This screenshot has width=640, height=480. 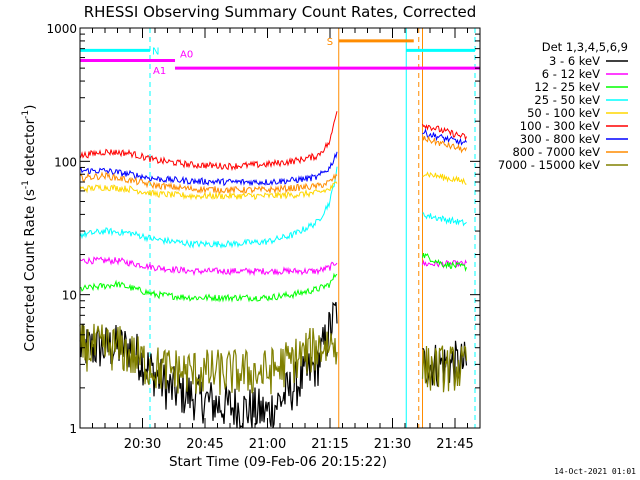 I want to click on y-tick-label-1: 10, so click(x=69, y=296).